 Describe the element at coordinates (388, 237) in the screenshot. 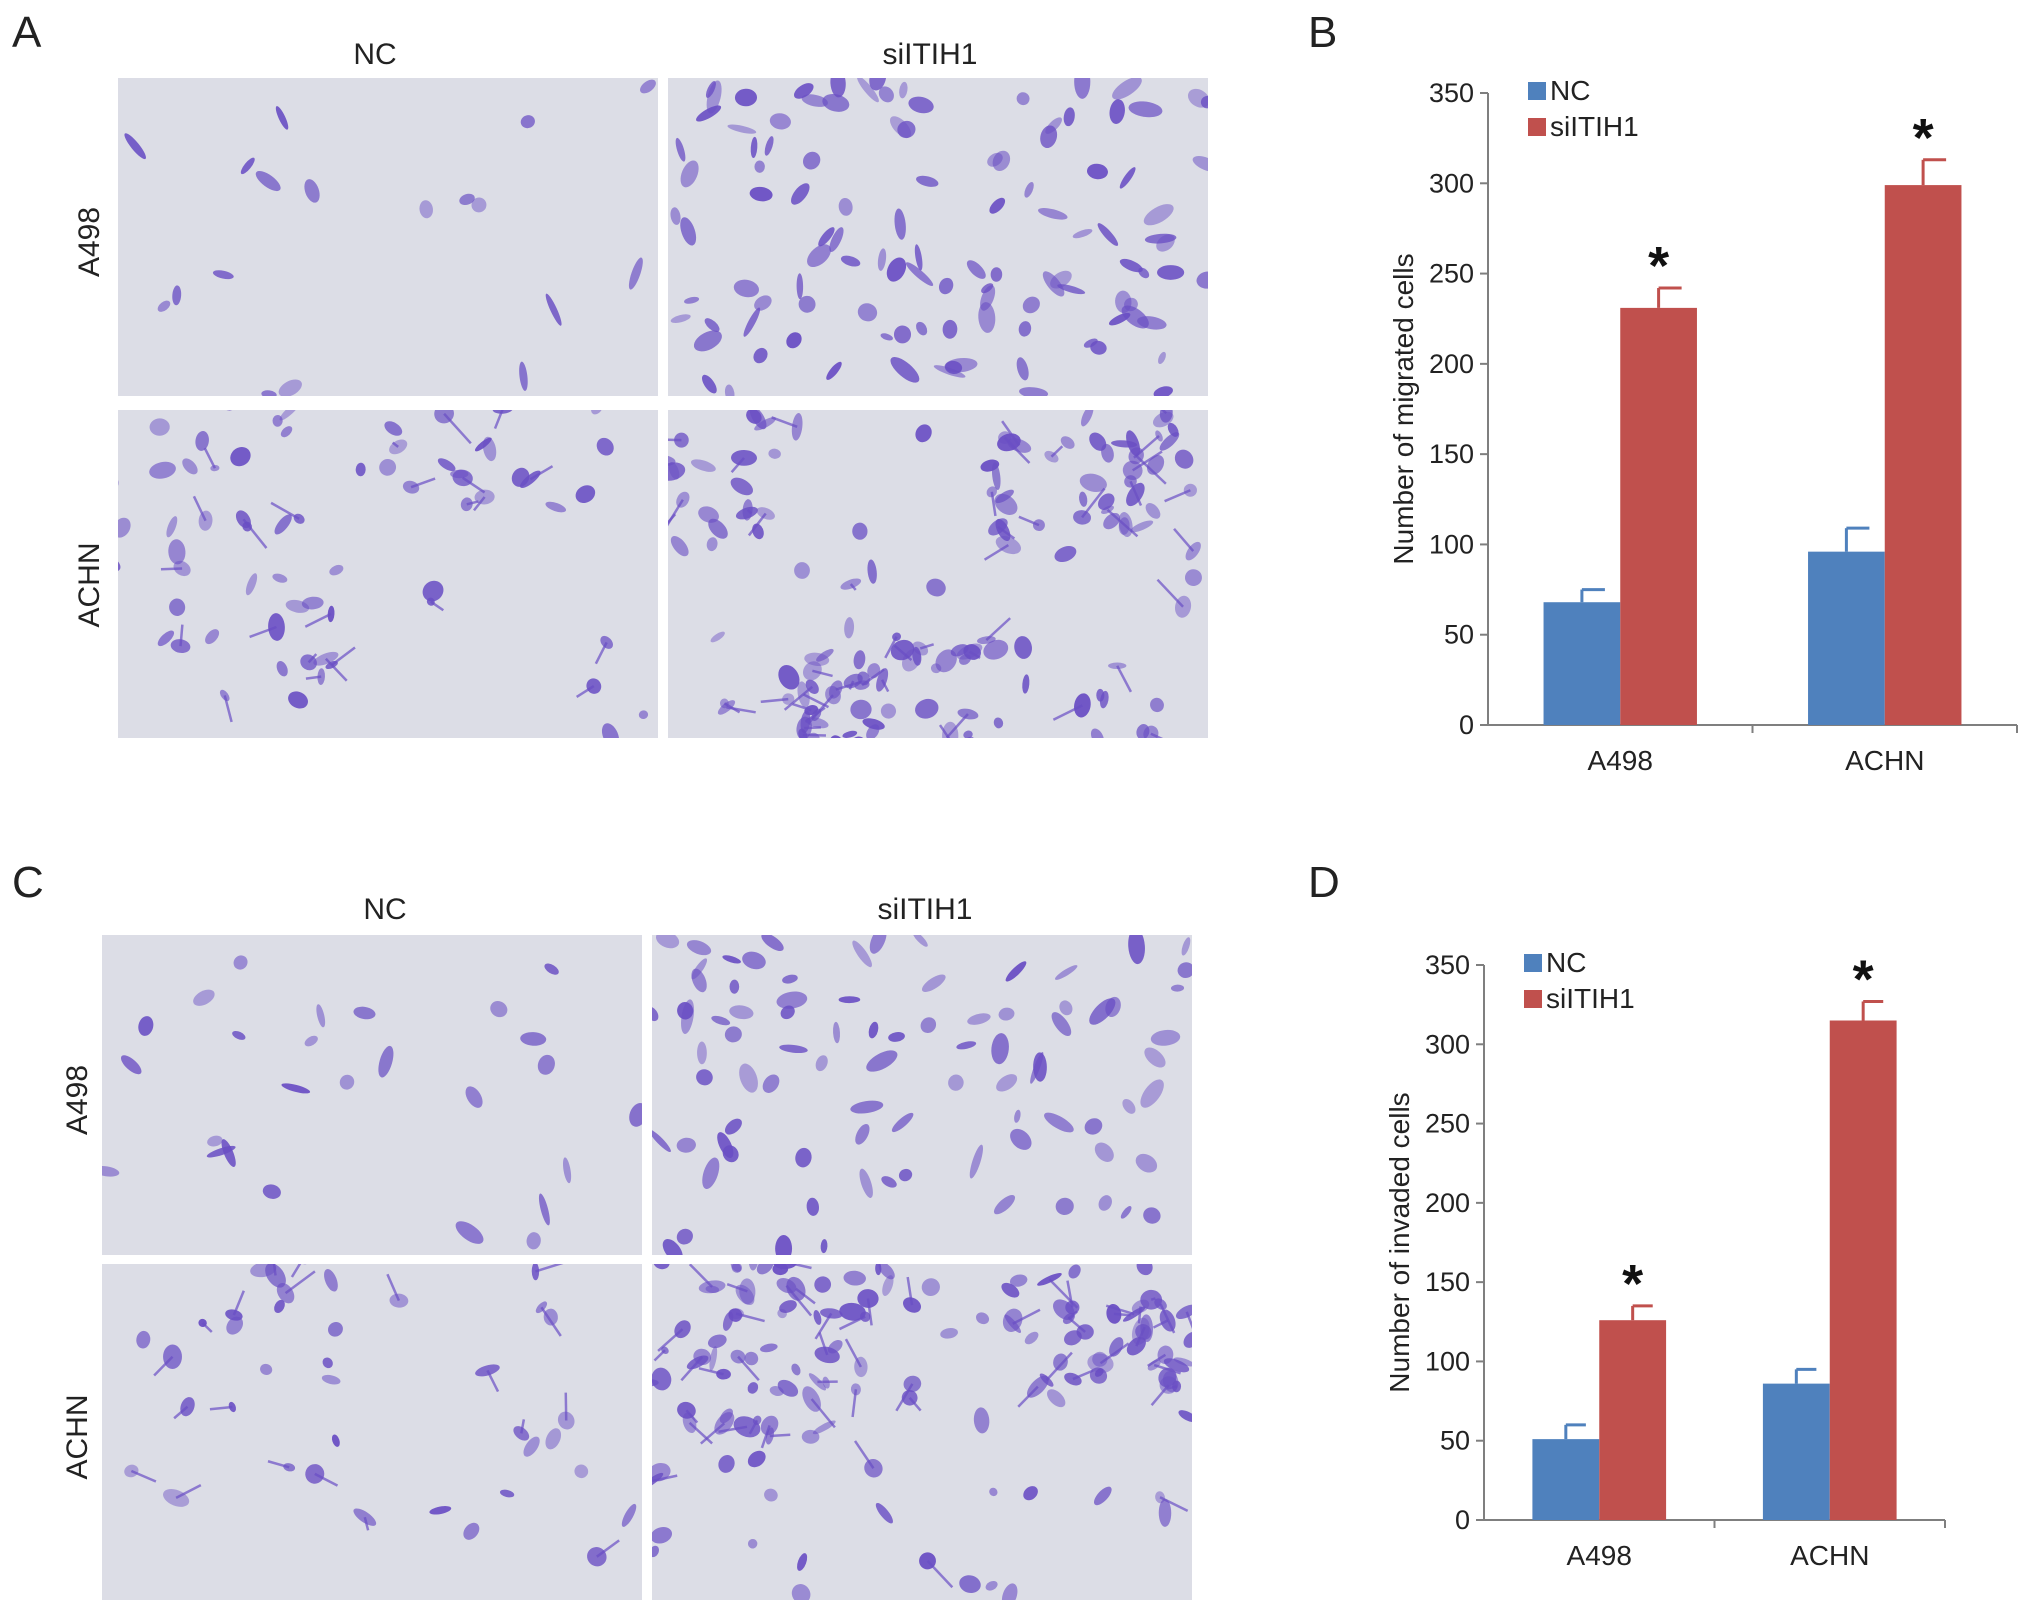

I see `micrograph-a-a498-nc` at that location.